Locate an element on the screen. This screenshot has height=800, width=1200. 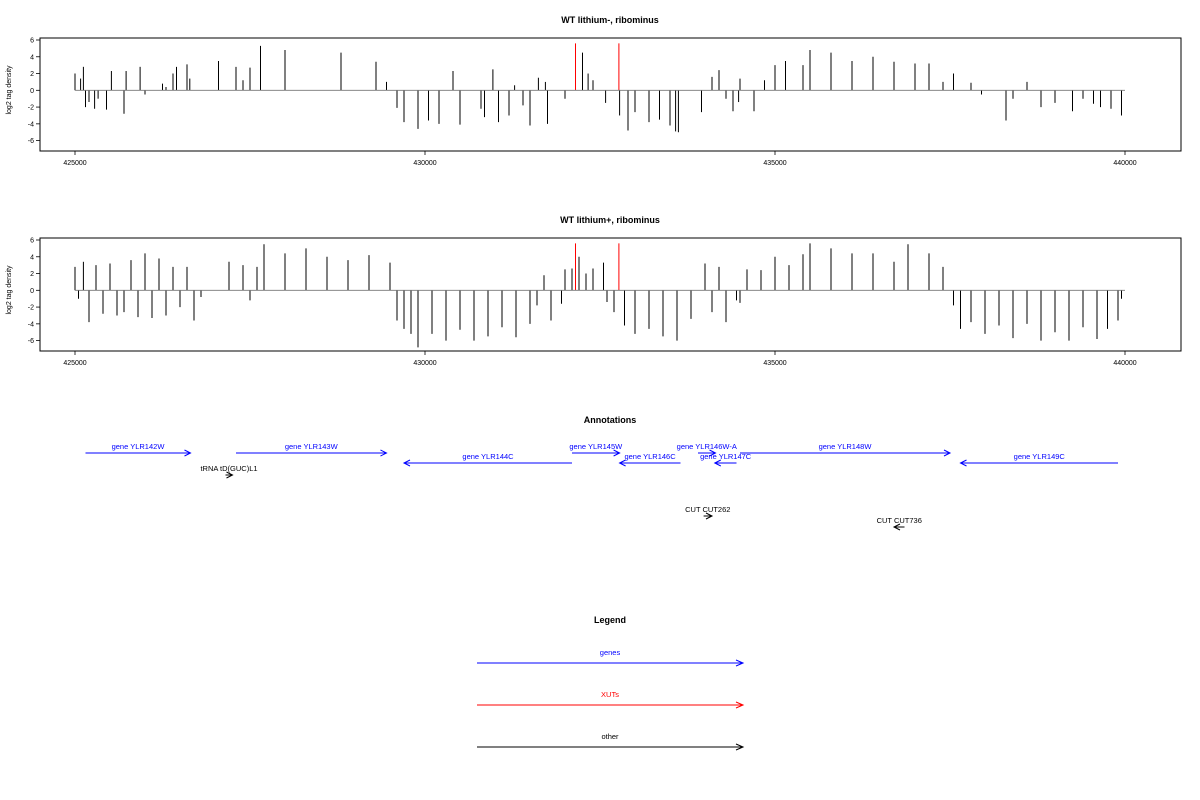
feature-label: gene YLR146W-A is located at coordinates (707, 446).